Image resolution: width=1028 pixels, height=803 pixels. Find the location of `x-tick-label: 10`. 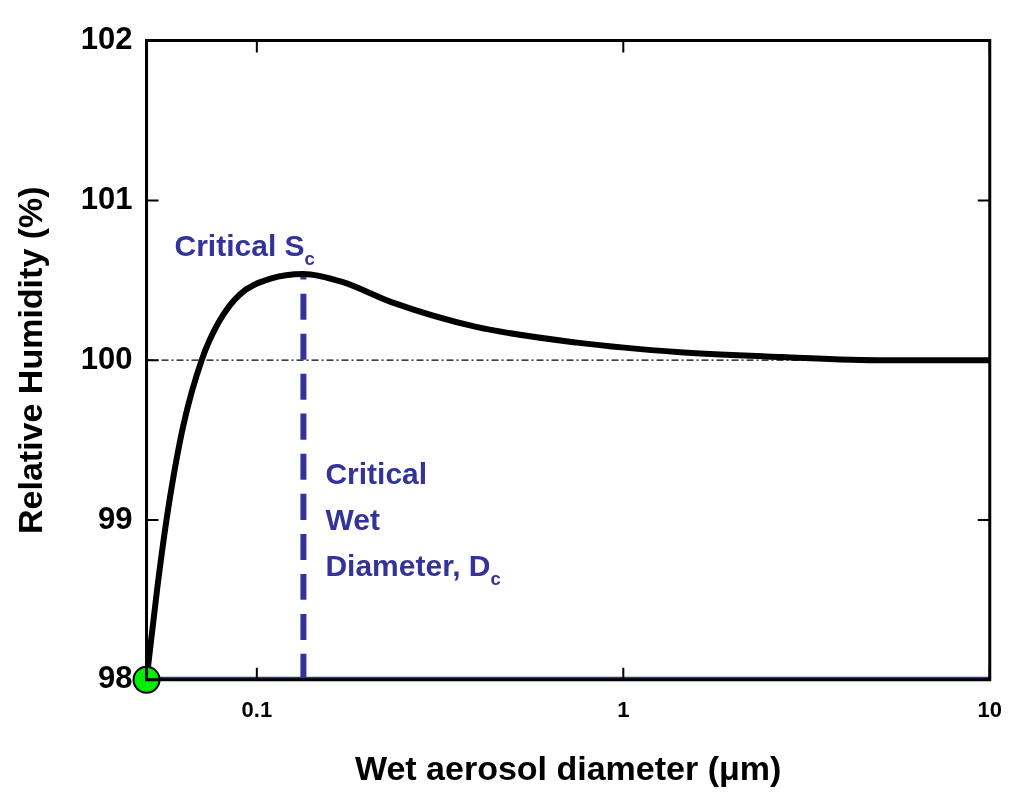

x-tick-label: 10 is located at coordinates (990, 710).